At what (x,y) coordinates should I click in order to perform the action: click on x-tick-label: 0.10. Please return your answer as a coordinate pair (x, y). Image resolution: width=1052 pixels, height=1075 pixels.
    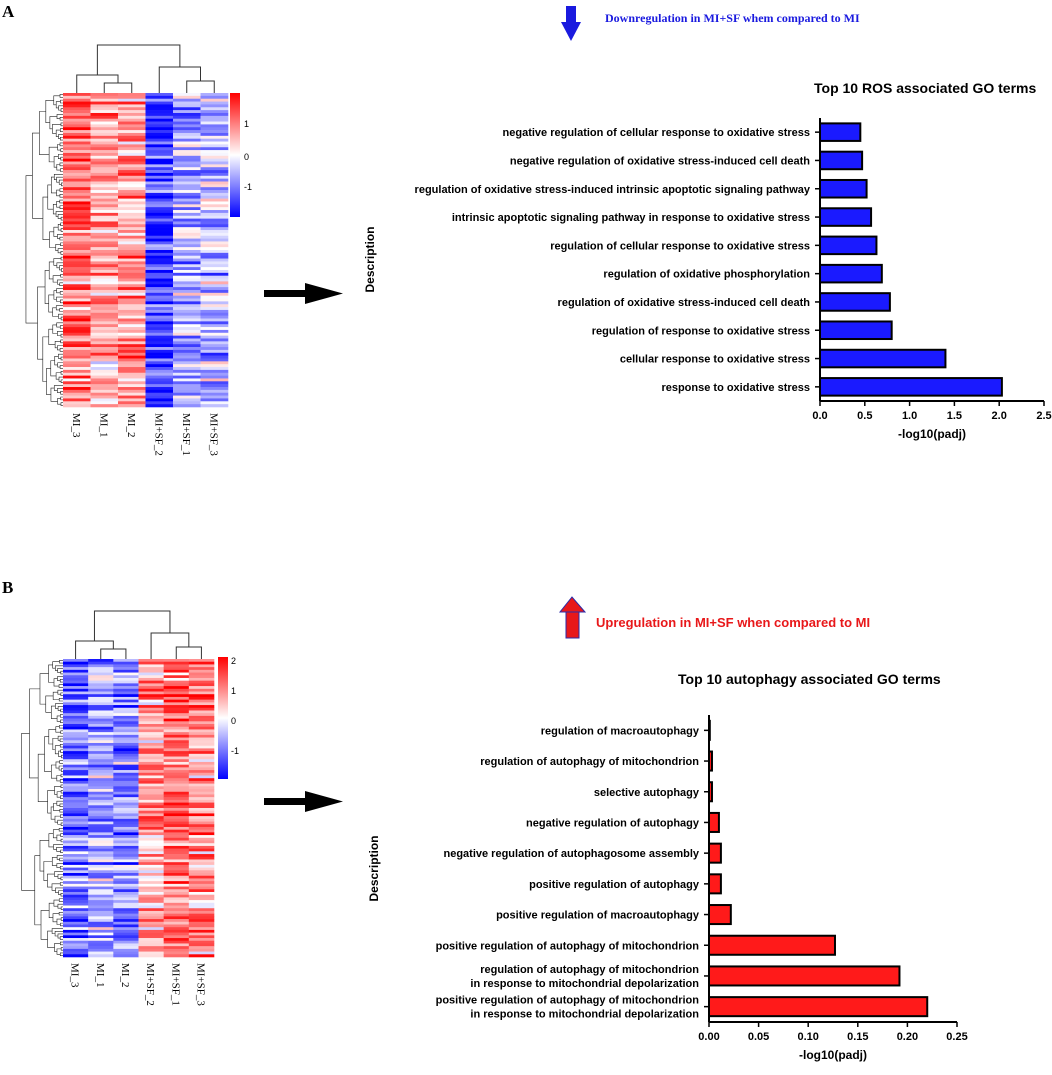
    Looking at the image, I should click on (807, 1037).